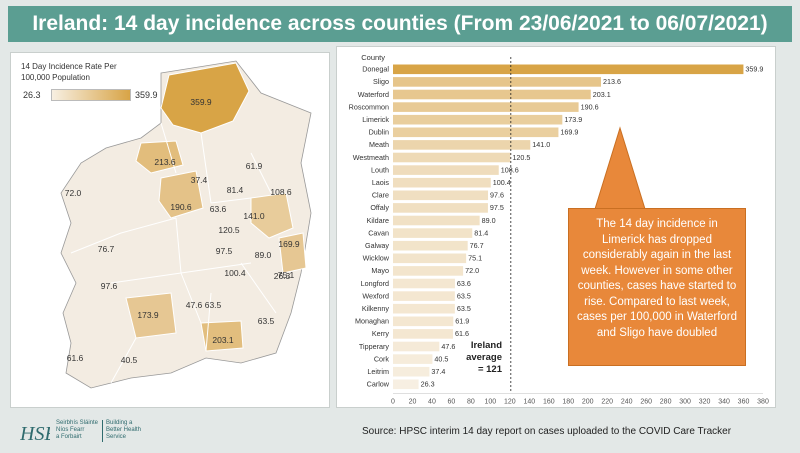 This screenshot has width=800, height=453. I want to click on value-label: 81.4, so click(481, 232).